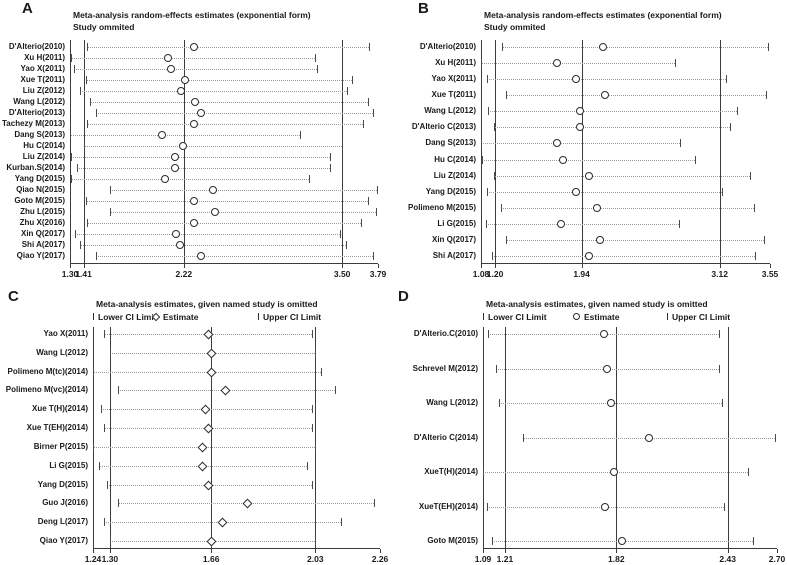 This screenshot has height=565, width=787. Describe the element at coordinates (448, 506) in the screenshot. I see `study-label: XueT(EH)(2014)` at that location.